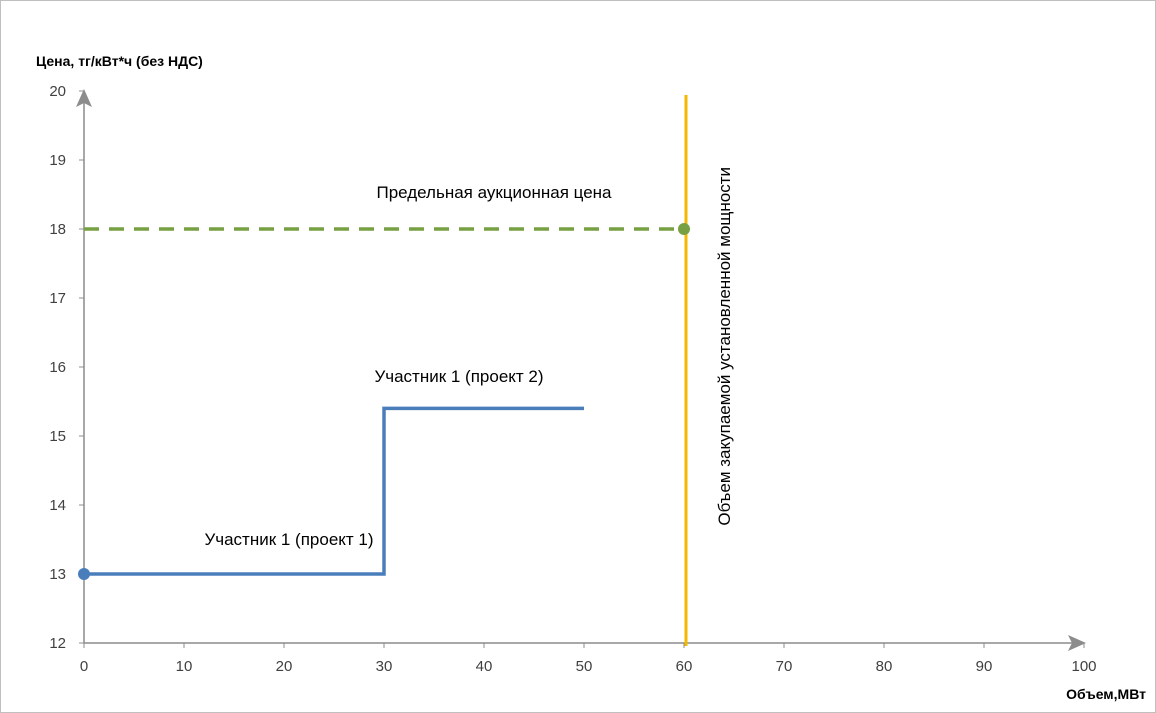  Describe the element at coordinates (494, 192) in the screenshot. I see `annotation-label: Предельная аукционная цена` at that location.